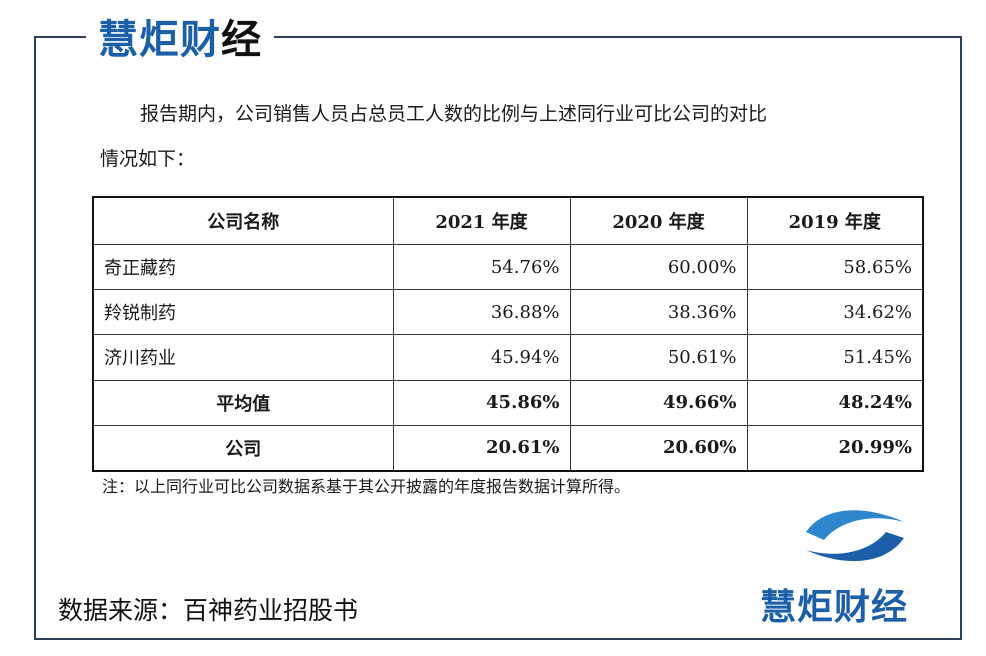  I want to click on intro-paragraph: 报告期内，公司销售人员占总员工人数的比例与上述同行业可比公司的对比 情况如下：, so click(510, 137).